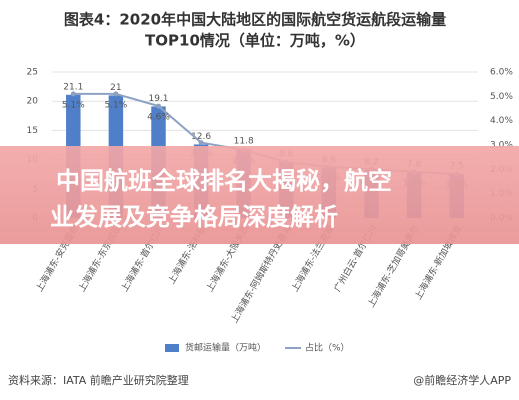  I want to click on banner-text: 中国航班全球排名大揭秘，航空, so click(224, 181).